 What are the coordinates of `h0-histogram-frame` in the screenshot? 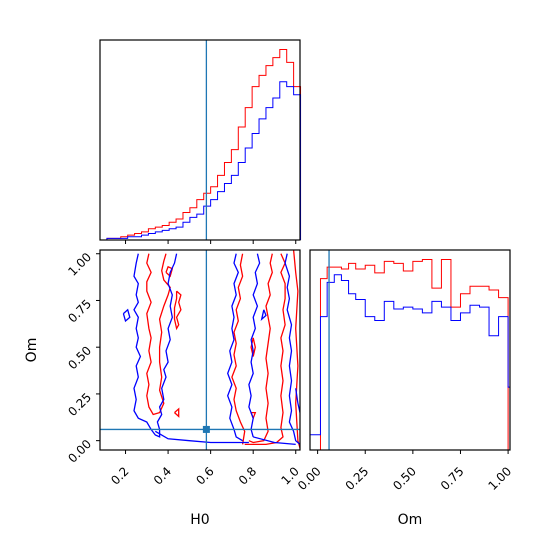 It's located at (200, 140).